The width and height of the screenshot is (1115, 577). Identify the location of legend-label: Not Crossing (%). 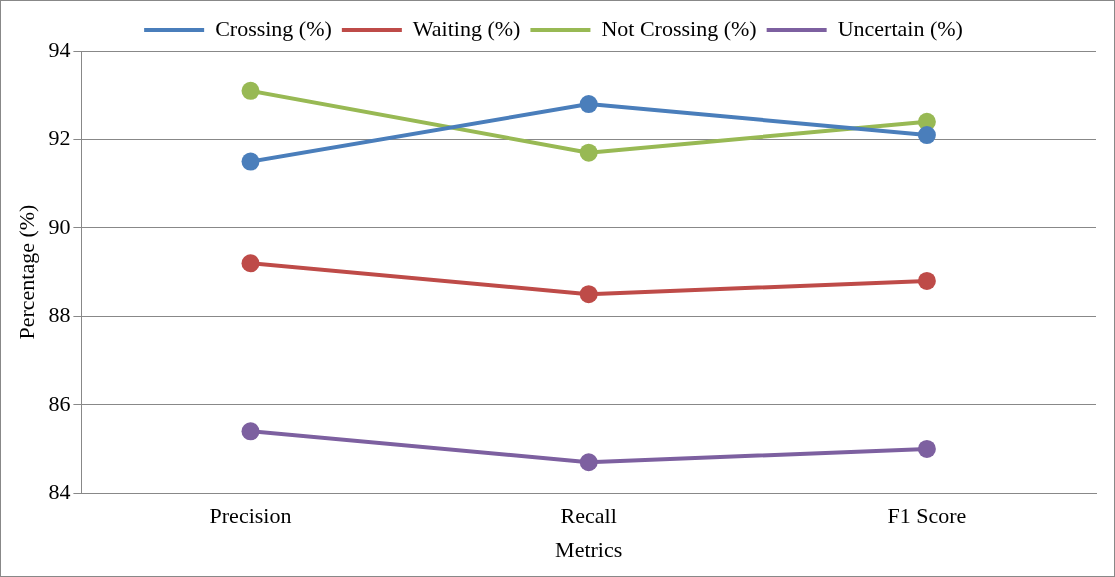
(679, 28).